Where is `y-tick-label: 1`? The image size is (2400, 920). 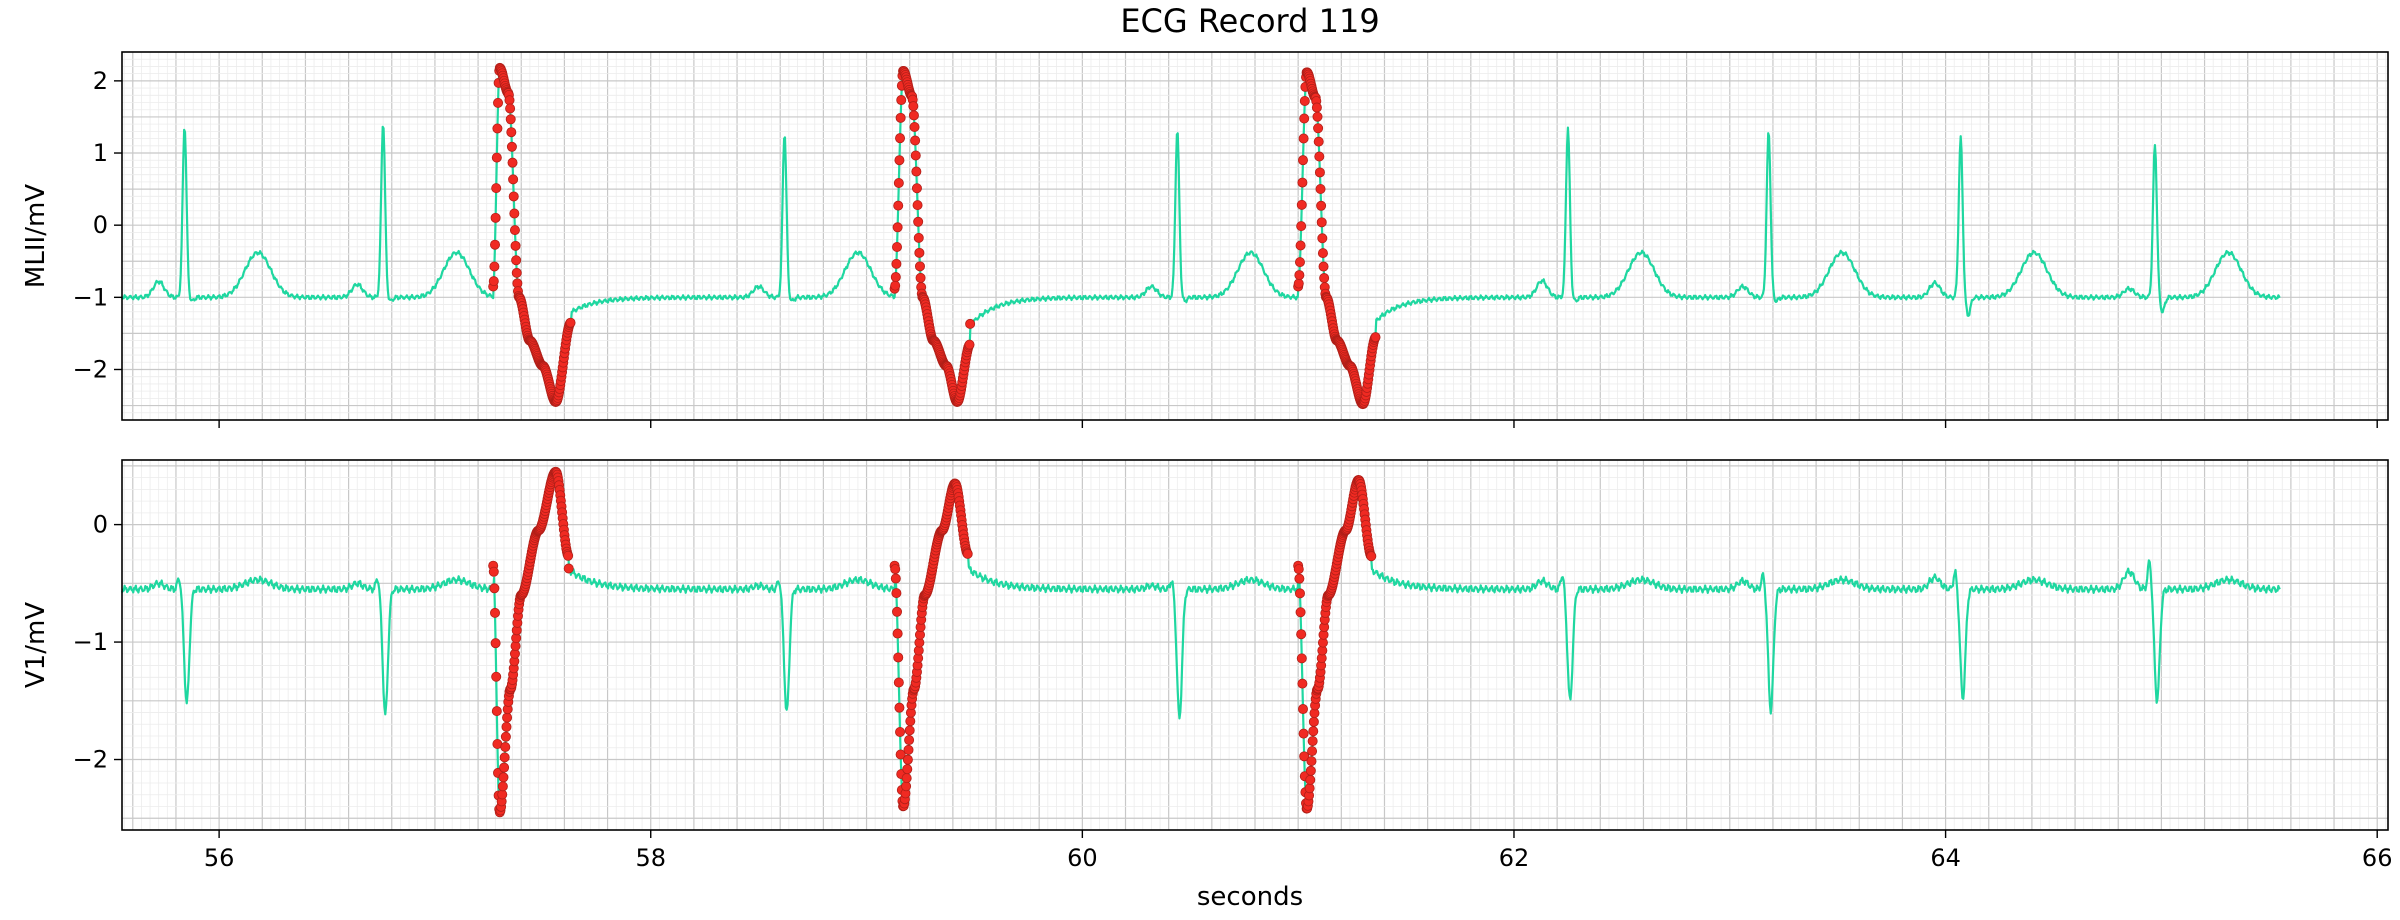
y-tick-label: 1 is located at coordinates (100, 153).